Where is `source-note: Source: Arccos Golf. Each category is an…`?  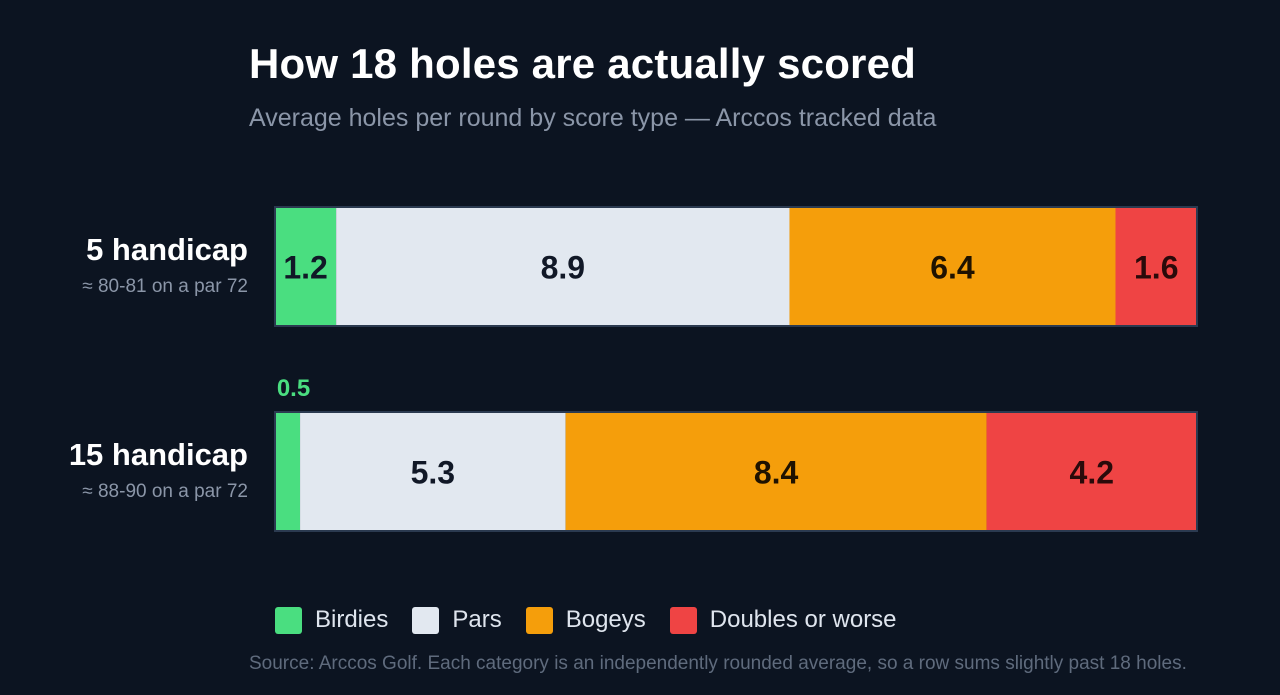 source-note: Source: Arccos Golf. Each category is an… is located at coordinates (718, 663).